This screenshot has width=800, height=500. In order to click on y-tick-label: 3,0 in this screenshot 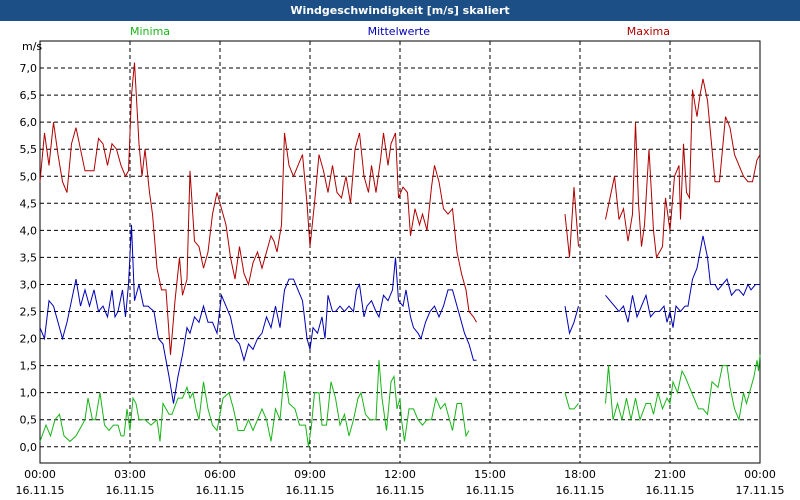, I will do `click(29, 284)`.